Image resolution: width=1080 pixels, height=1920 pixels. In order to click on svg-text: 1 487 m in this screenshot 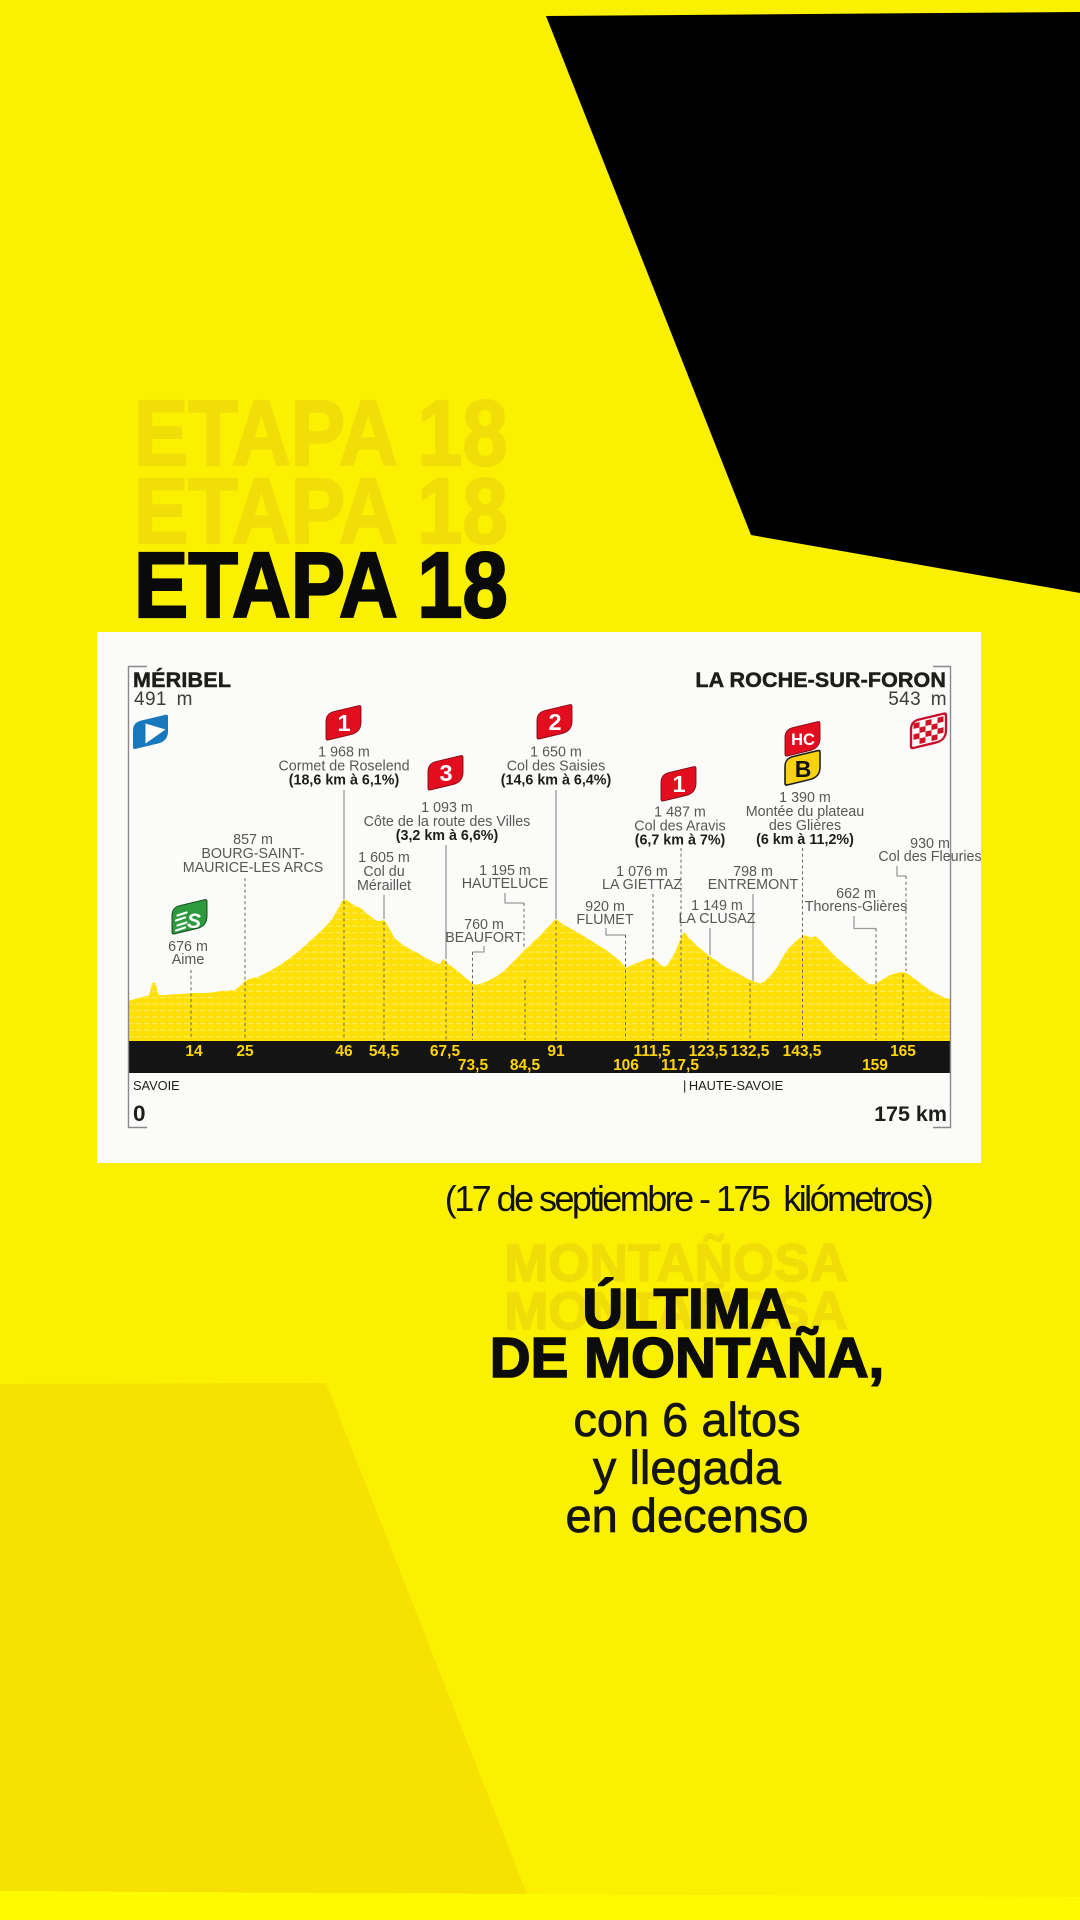, I will do `click(680, 813)`.